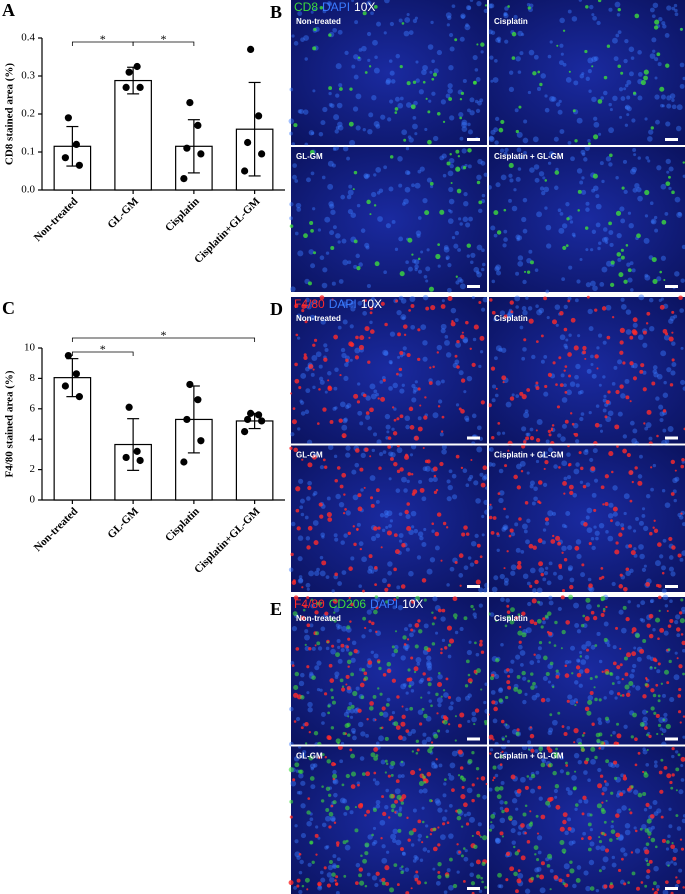 The height and width of the screenshot is (894, 685). What do you see at coordinates (187, 419) in the screenshot?
I see `data-point` at bounding box center [187, 419].